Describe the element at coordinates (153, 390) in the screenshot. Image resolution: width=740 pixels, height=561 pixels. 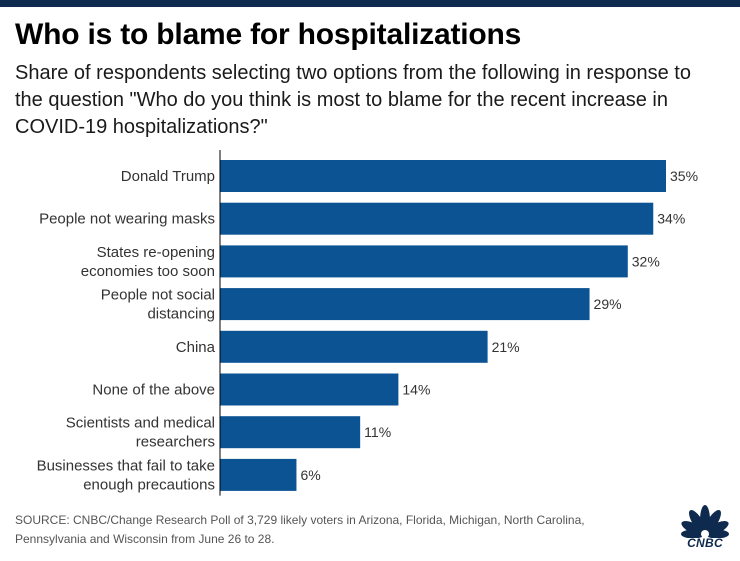
I see `category-label: None of the above` at that location.